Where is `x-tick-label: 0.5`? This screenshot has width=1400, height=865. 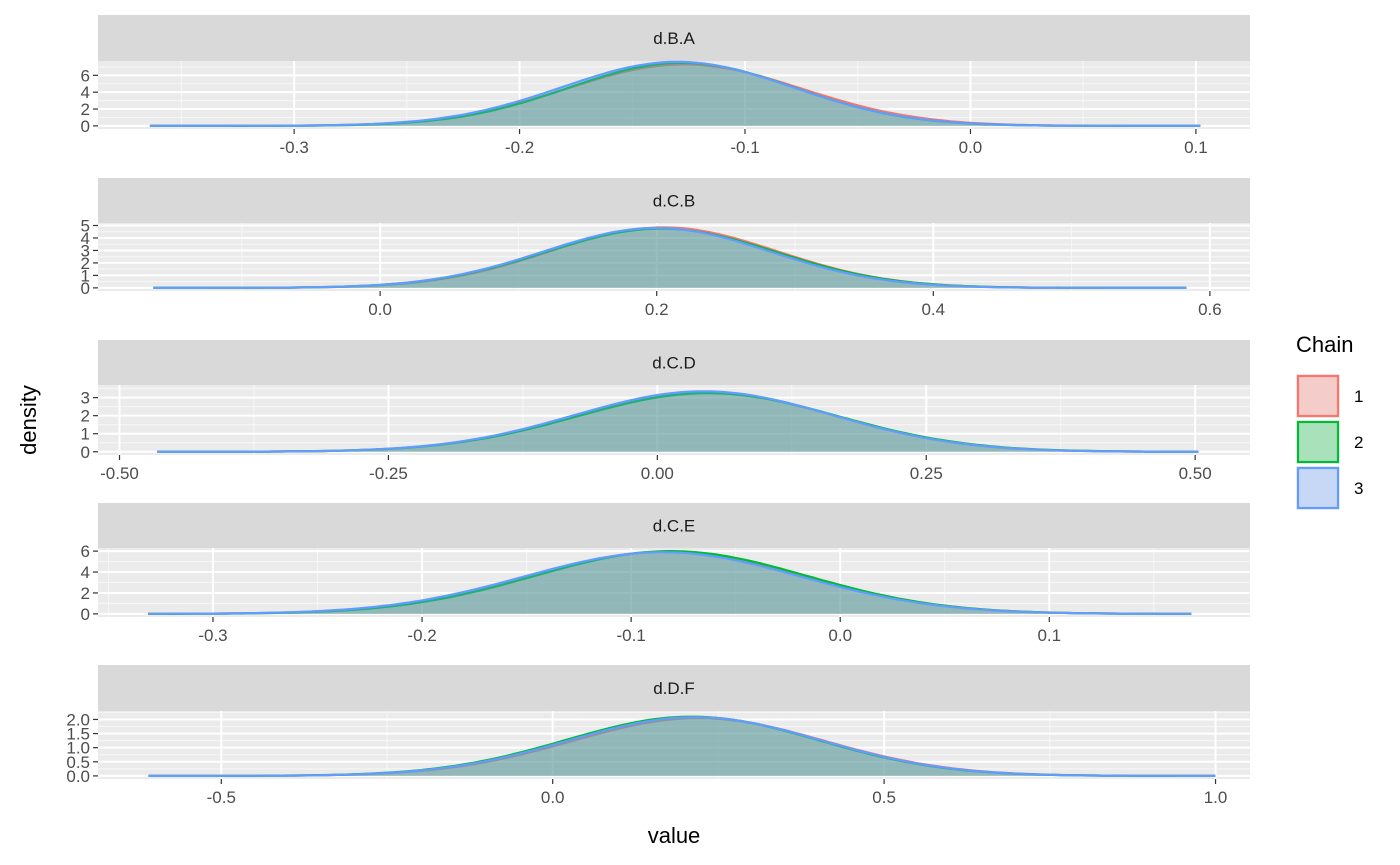
x-tick-label: 0.5 is located at coordinates (884, 797).